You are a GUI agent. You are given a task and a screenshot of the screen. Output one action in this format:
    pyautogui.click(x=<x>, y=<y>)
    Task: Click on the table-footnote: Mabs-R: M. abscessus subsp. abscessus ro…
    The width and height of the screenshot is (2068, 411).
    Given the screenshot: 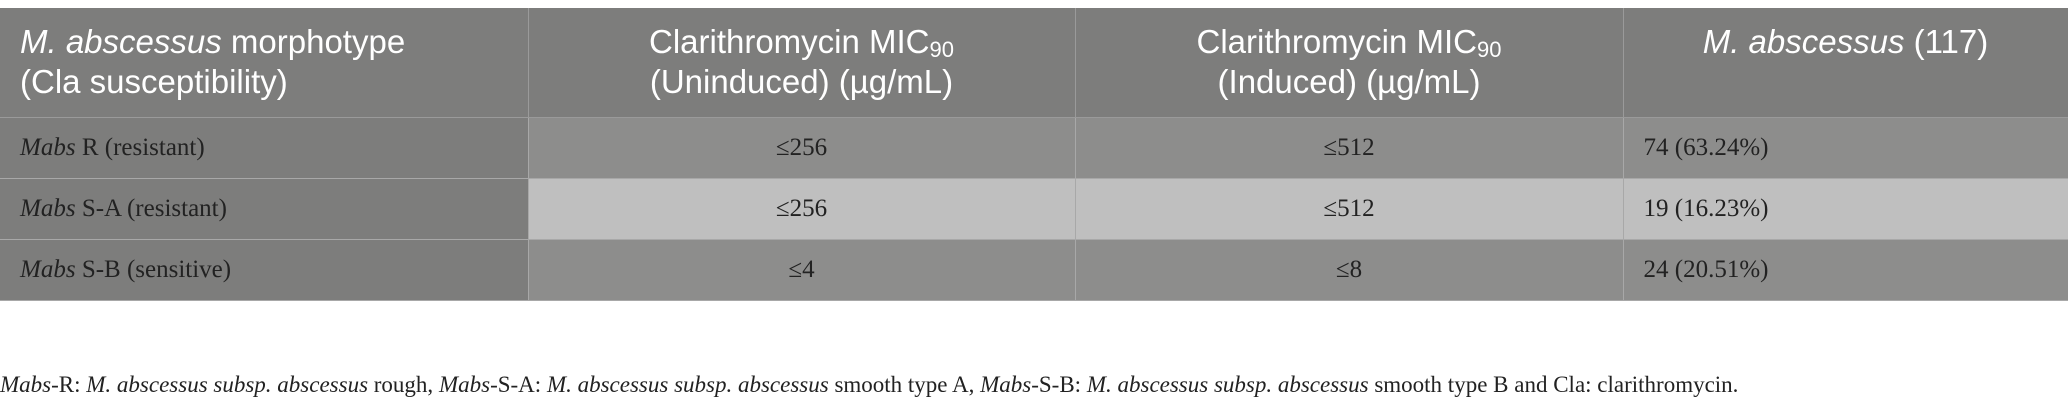 What is the action you would take?
    pyautogui.click(x=869, y=384)
    